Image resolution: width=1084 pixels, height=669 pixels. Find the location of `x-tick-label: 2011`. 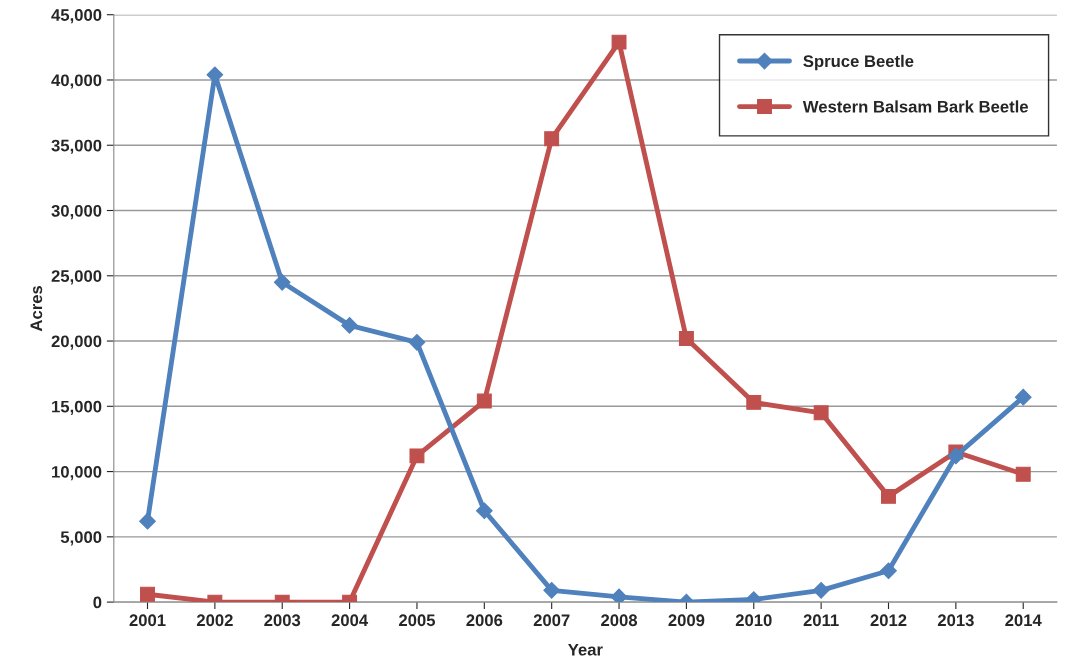

x-tick-label: 2011 is located at coordinates (821, 620).